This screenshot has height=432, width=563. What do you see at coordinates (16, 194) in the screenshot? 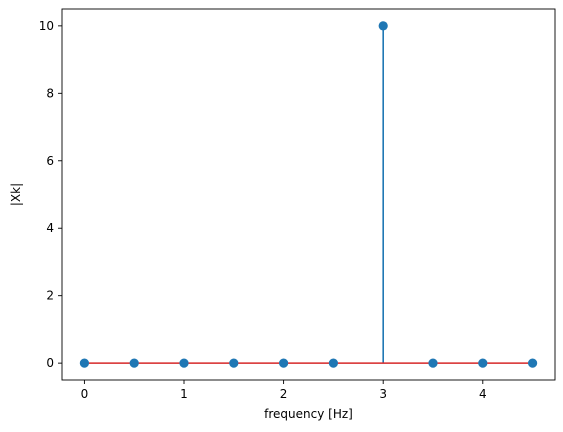
I see `y-axis-label: |Xk|` at bounding box center [16, 194].